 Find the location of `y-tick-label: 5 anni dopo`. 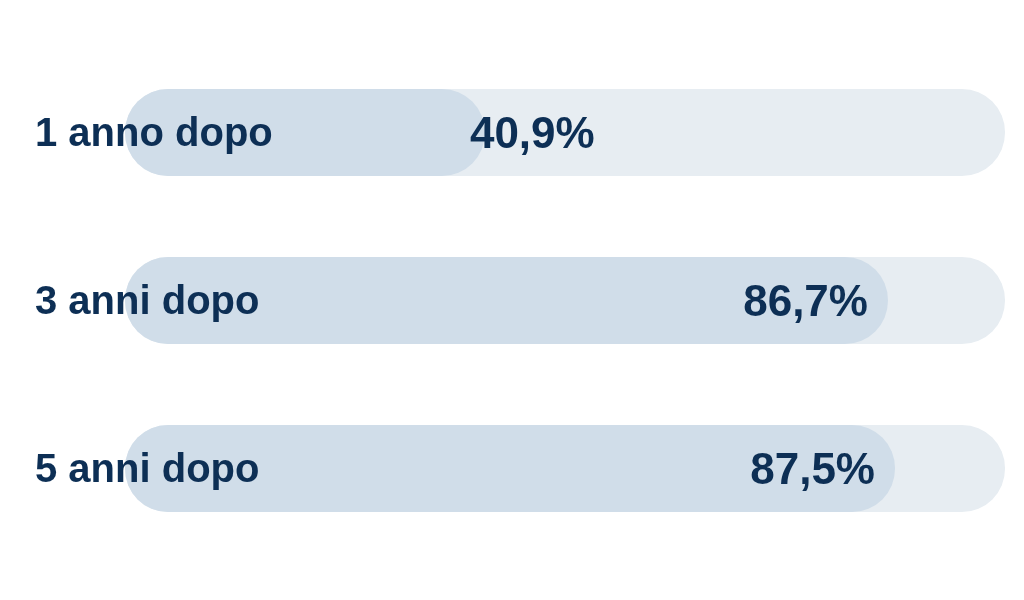

y-tick-label: 5 anni dopo is located at coordinates (147, 468).